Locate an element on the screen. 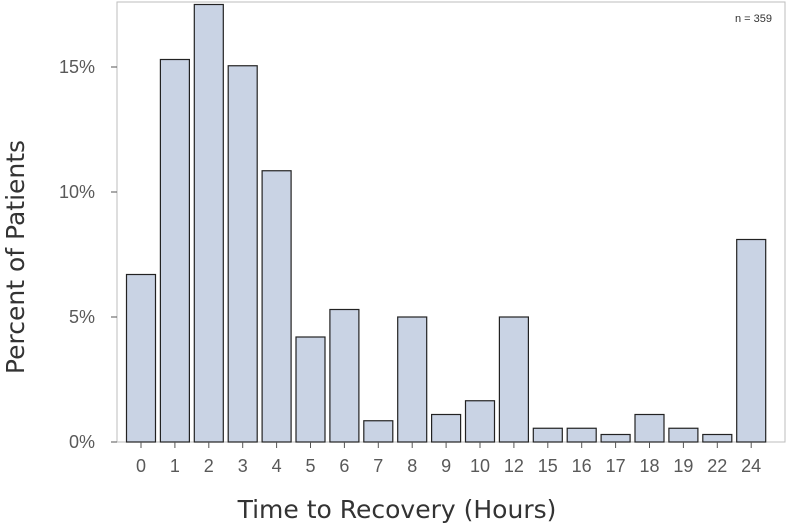  x-tick-label: 15 is located at coordinates (548, 466).